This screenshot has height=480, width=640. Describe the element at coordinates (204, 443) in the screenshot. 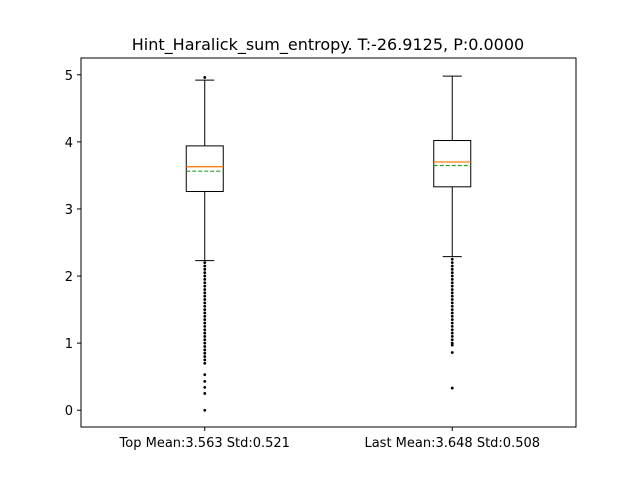

I see `x-tick-label-top: Top Mean:3.563 Std:0.521` at that location.